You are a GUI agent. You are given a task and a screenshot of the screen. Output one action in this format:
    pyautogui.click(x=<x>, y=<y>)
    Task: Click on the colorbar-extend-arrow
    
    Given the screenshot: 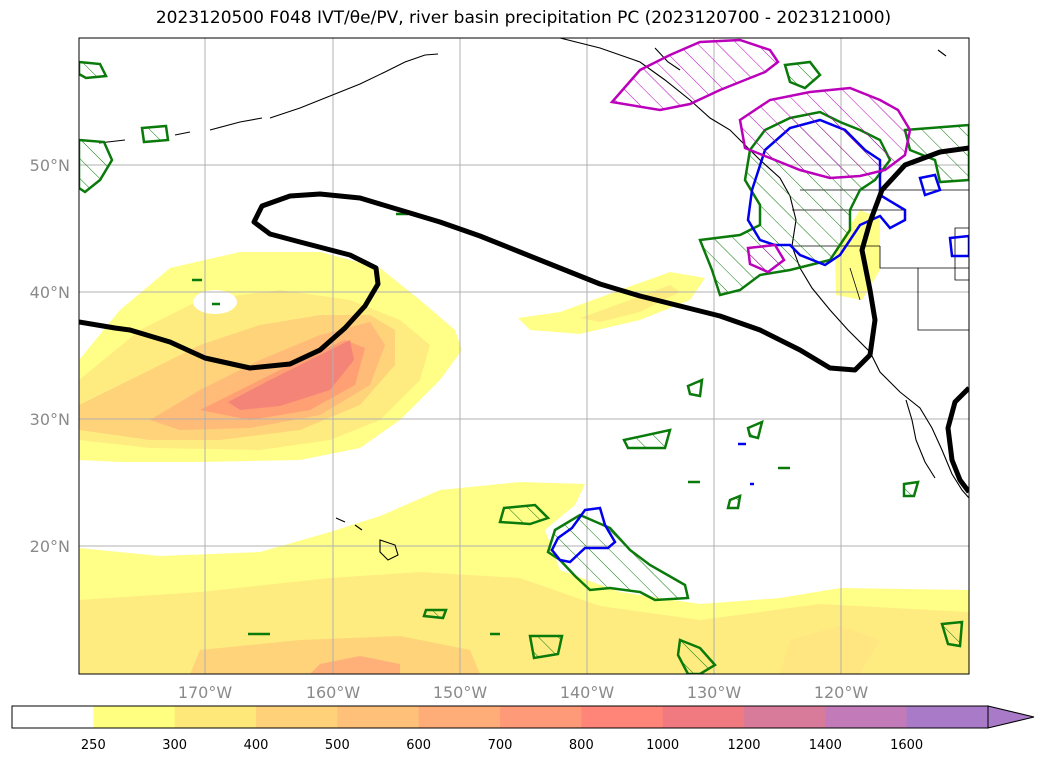 What is the action you would take?
    pyautogui.click(x=1011, y=717)
    